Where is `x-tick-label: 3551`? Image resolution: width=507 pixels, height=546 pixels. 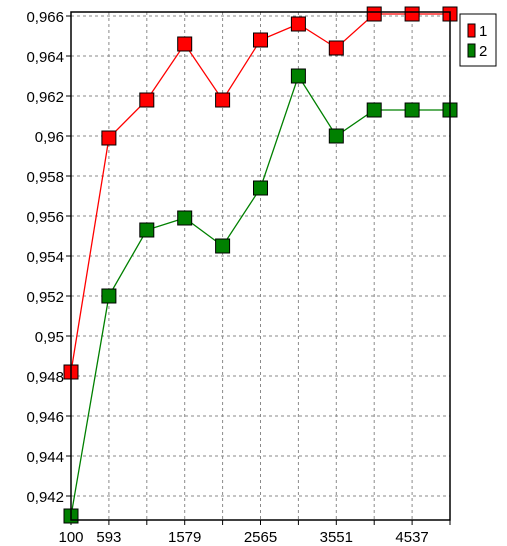
x-tick-label: 3551 is located at coordinates (336, 537).